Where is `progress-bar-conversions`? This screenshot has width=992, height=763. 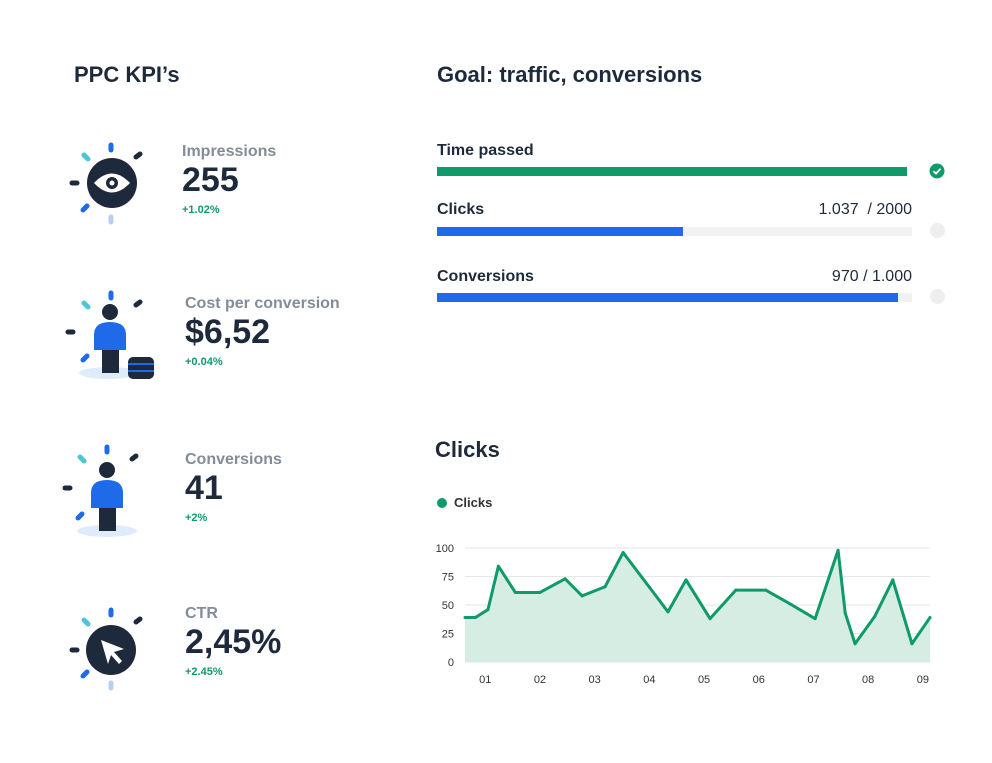
progress-bar-conversions is located at coordinates (674, 297).